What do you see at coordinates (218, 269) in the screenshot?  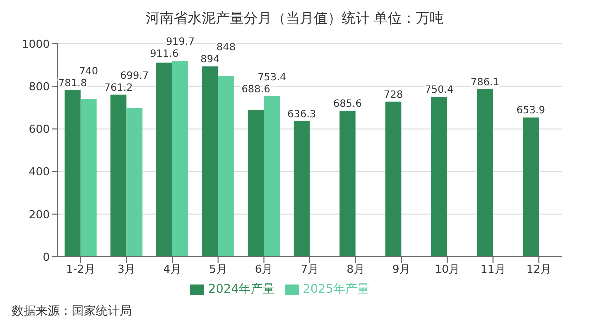 I see `x-tick-label: 5月` at bounding box center [218, 269].